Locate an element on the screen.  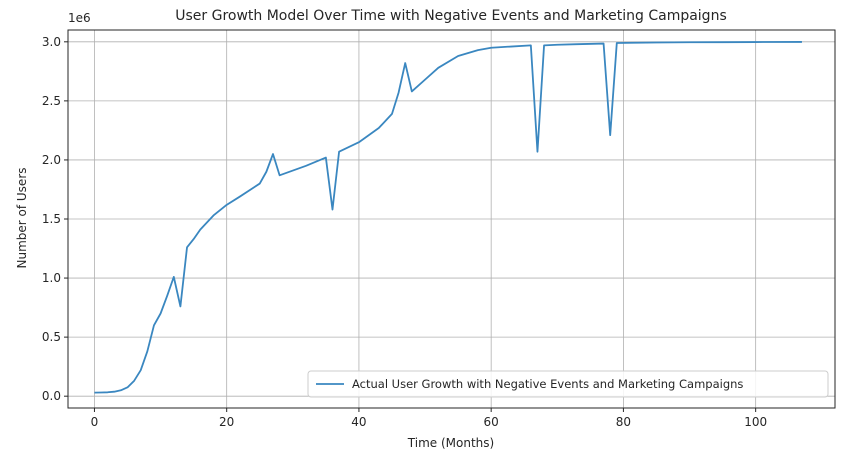
y-tick-label: 1.0 is located at coordinates (51, 278).